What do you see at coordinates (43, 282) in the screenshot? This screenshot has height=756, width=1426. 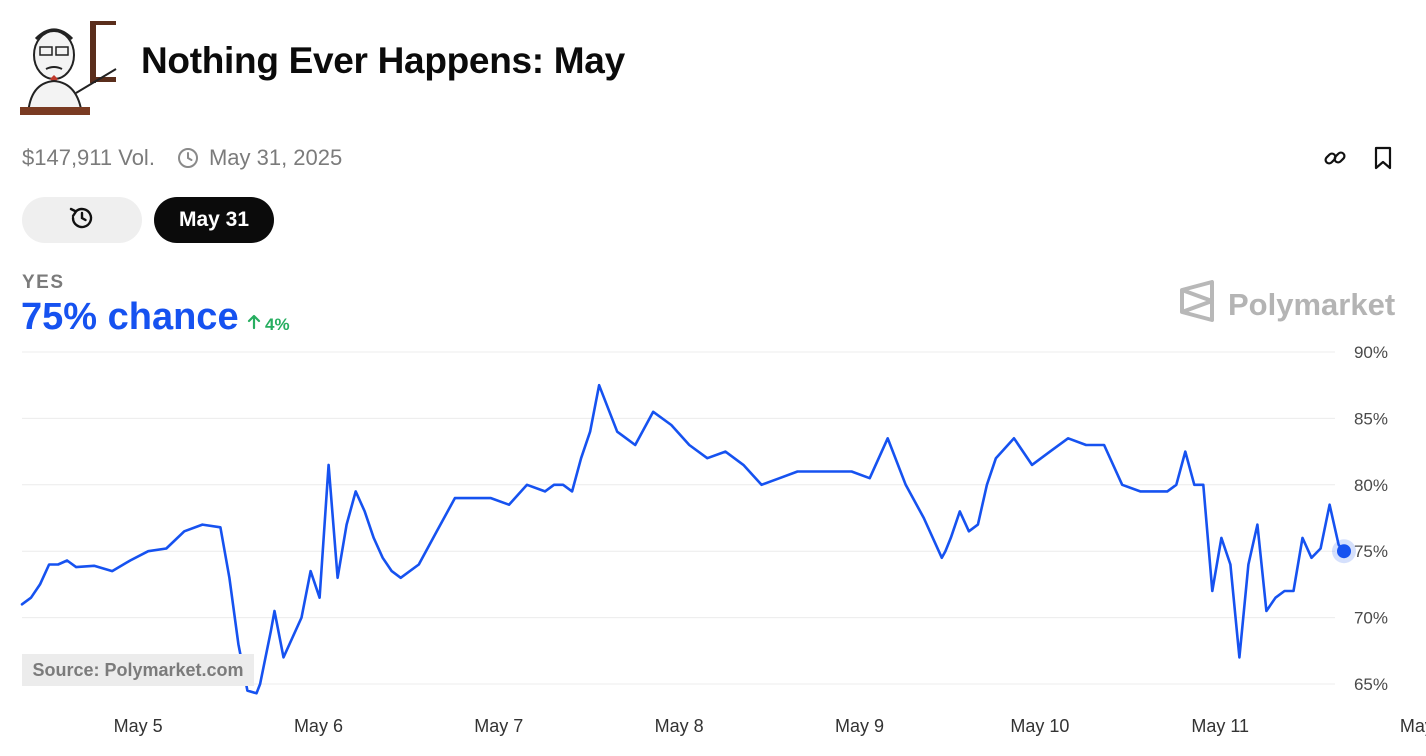 I see `outcome-label: YES` at bounding box center [43, 282].